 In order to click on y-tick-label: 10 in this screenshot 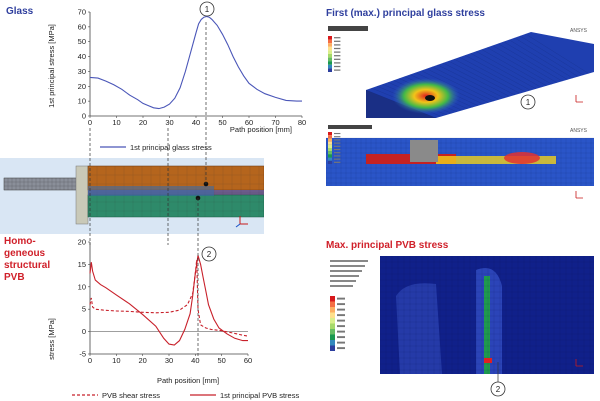, I will do `click(82, 286)`.